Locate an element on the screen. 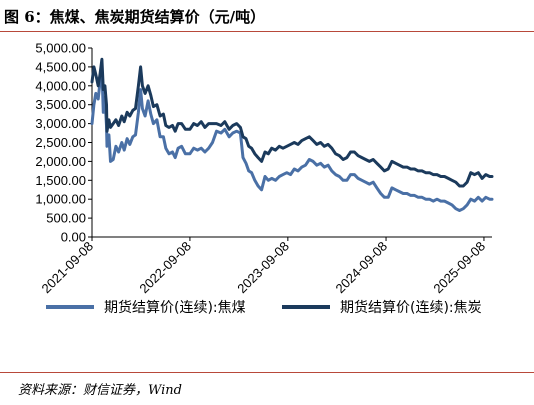 Image resolution: width=534 pixels, height=405 pixels. page-title: 图 6：焦煤、焦炭期货结算价（元/吨） is located at coordinates (135, 17).